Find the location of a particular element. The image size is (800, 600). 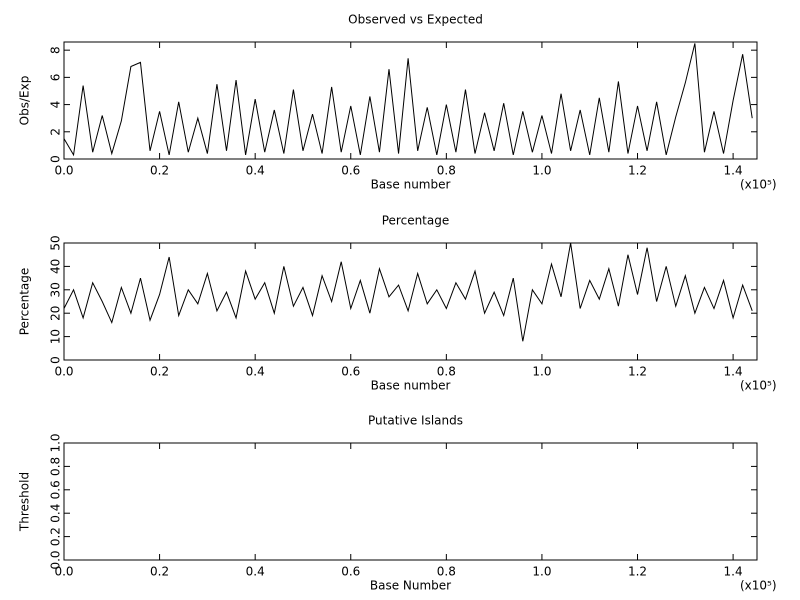

y-tick-label: 0.8 is located at coordinates (56, 466).